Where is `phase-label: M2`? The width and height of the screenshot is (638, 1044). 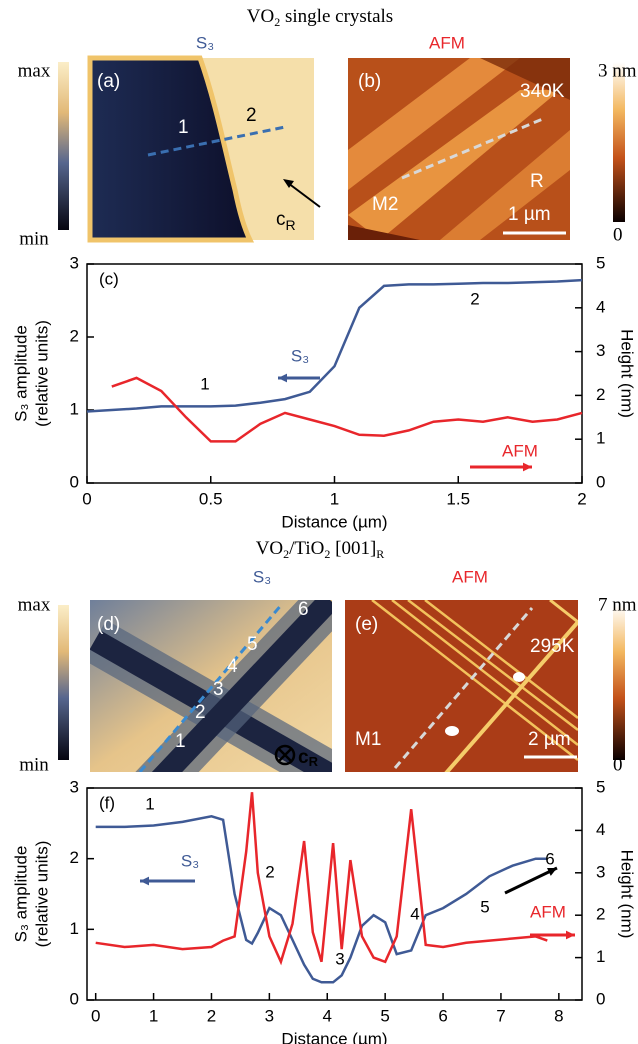 phase-label: M2 is located at coordinates (385, 204).